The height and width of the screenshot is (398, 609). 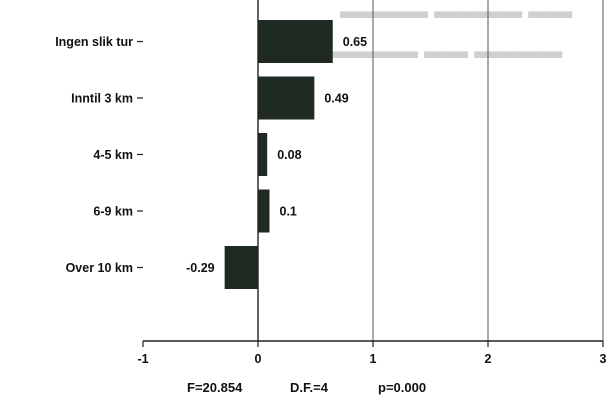 I want to click on bars-group, so click(x=278, y=154).